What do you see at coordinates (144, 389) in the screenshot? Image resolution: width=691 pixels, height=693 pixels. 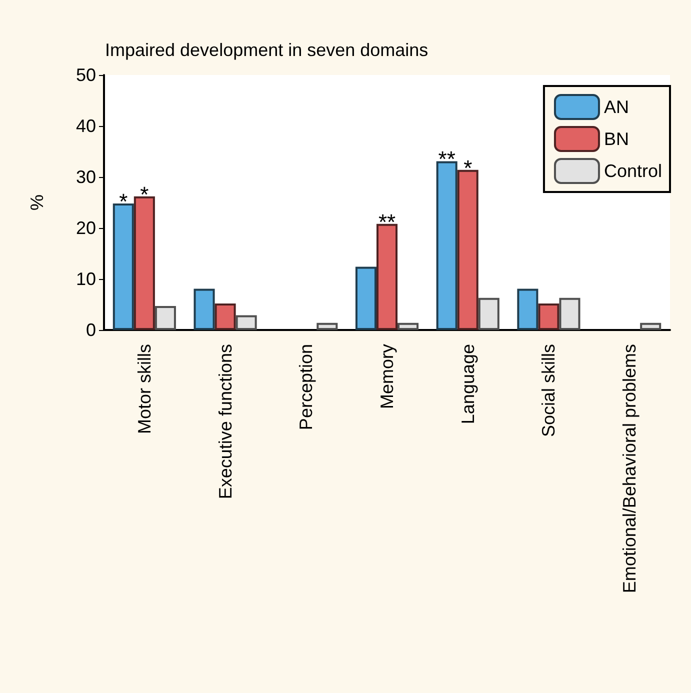 I see `x-tick-label: Motor skills` at bounding box center [144, 389].